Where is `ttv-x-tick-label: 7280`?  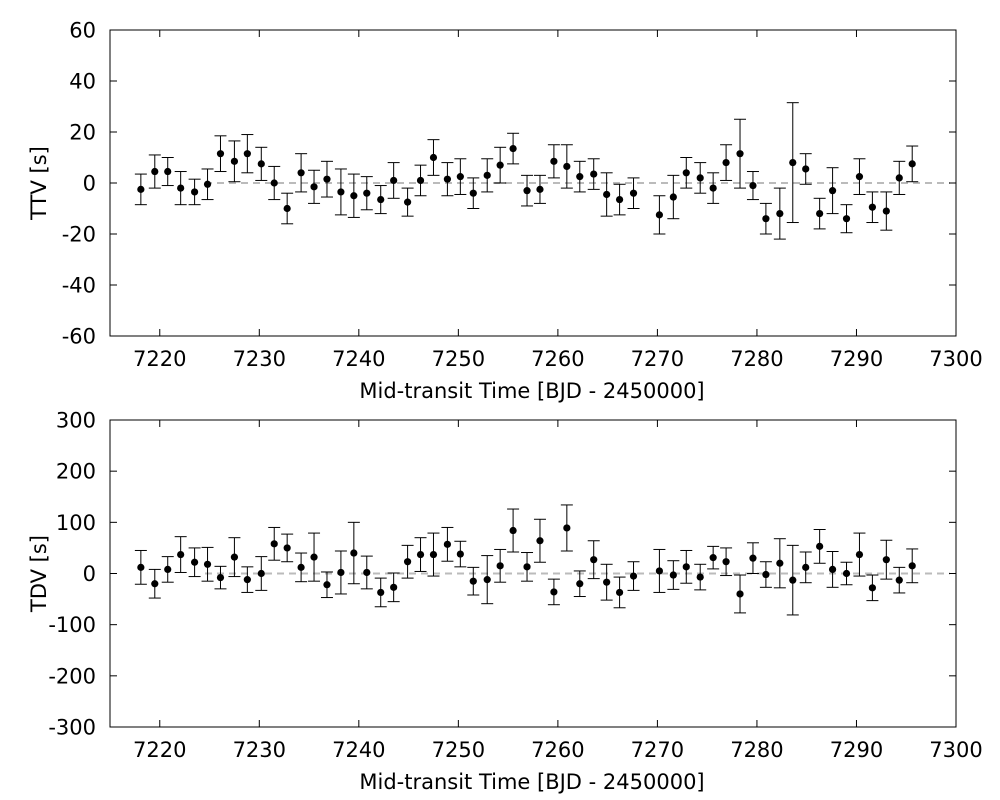 ttv-x-tick-label: 7280 is located at coordinates (756, 359).